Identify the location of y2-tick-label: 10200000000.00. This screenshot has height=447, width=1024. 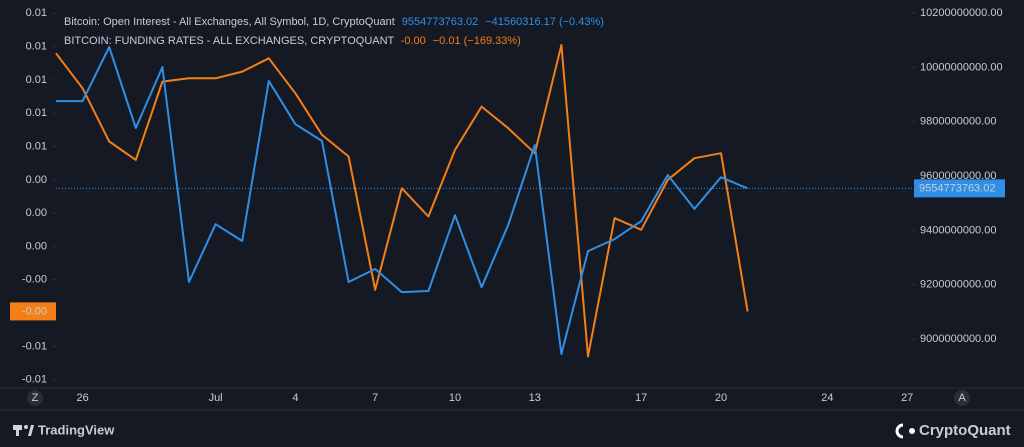
(961, 13).